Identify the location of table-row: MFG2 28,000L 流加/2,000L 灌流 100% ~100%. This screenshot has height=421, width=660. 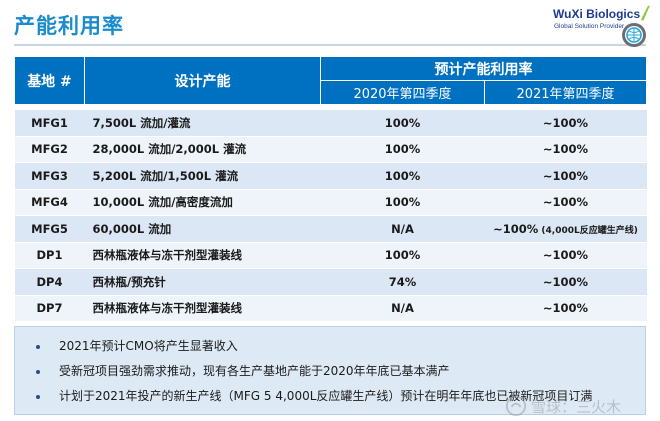
(330, 149).